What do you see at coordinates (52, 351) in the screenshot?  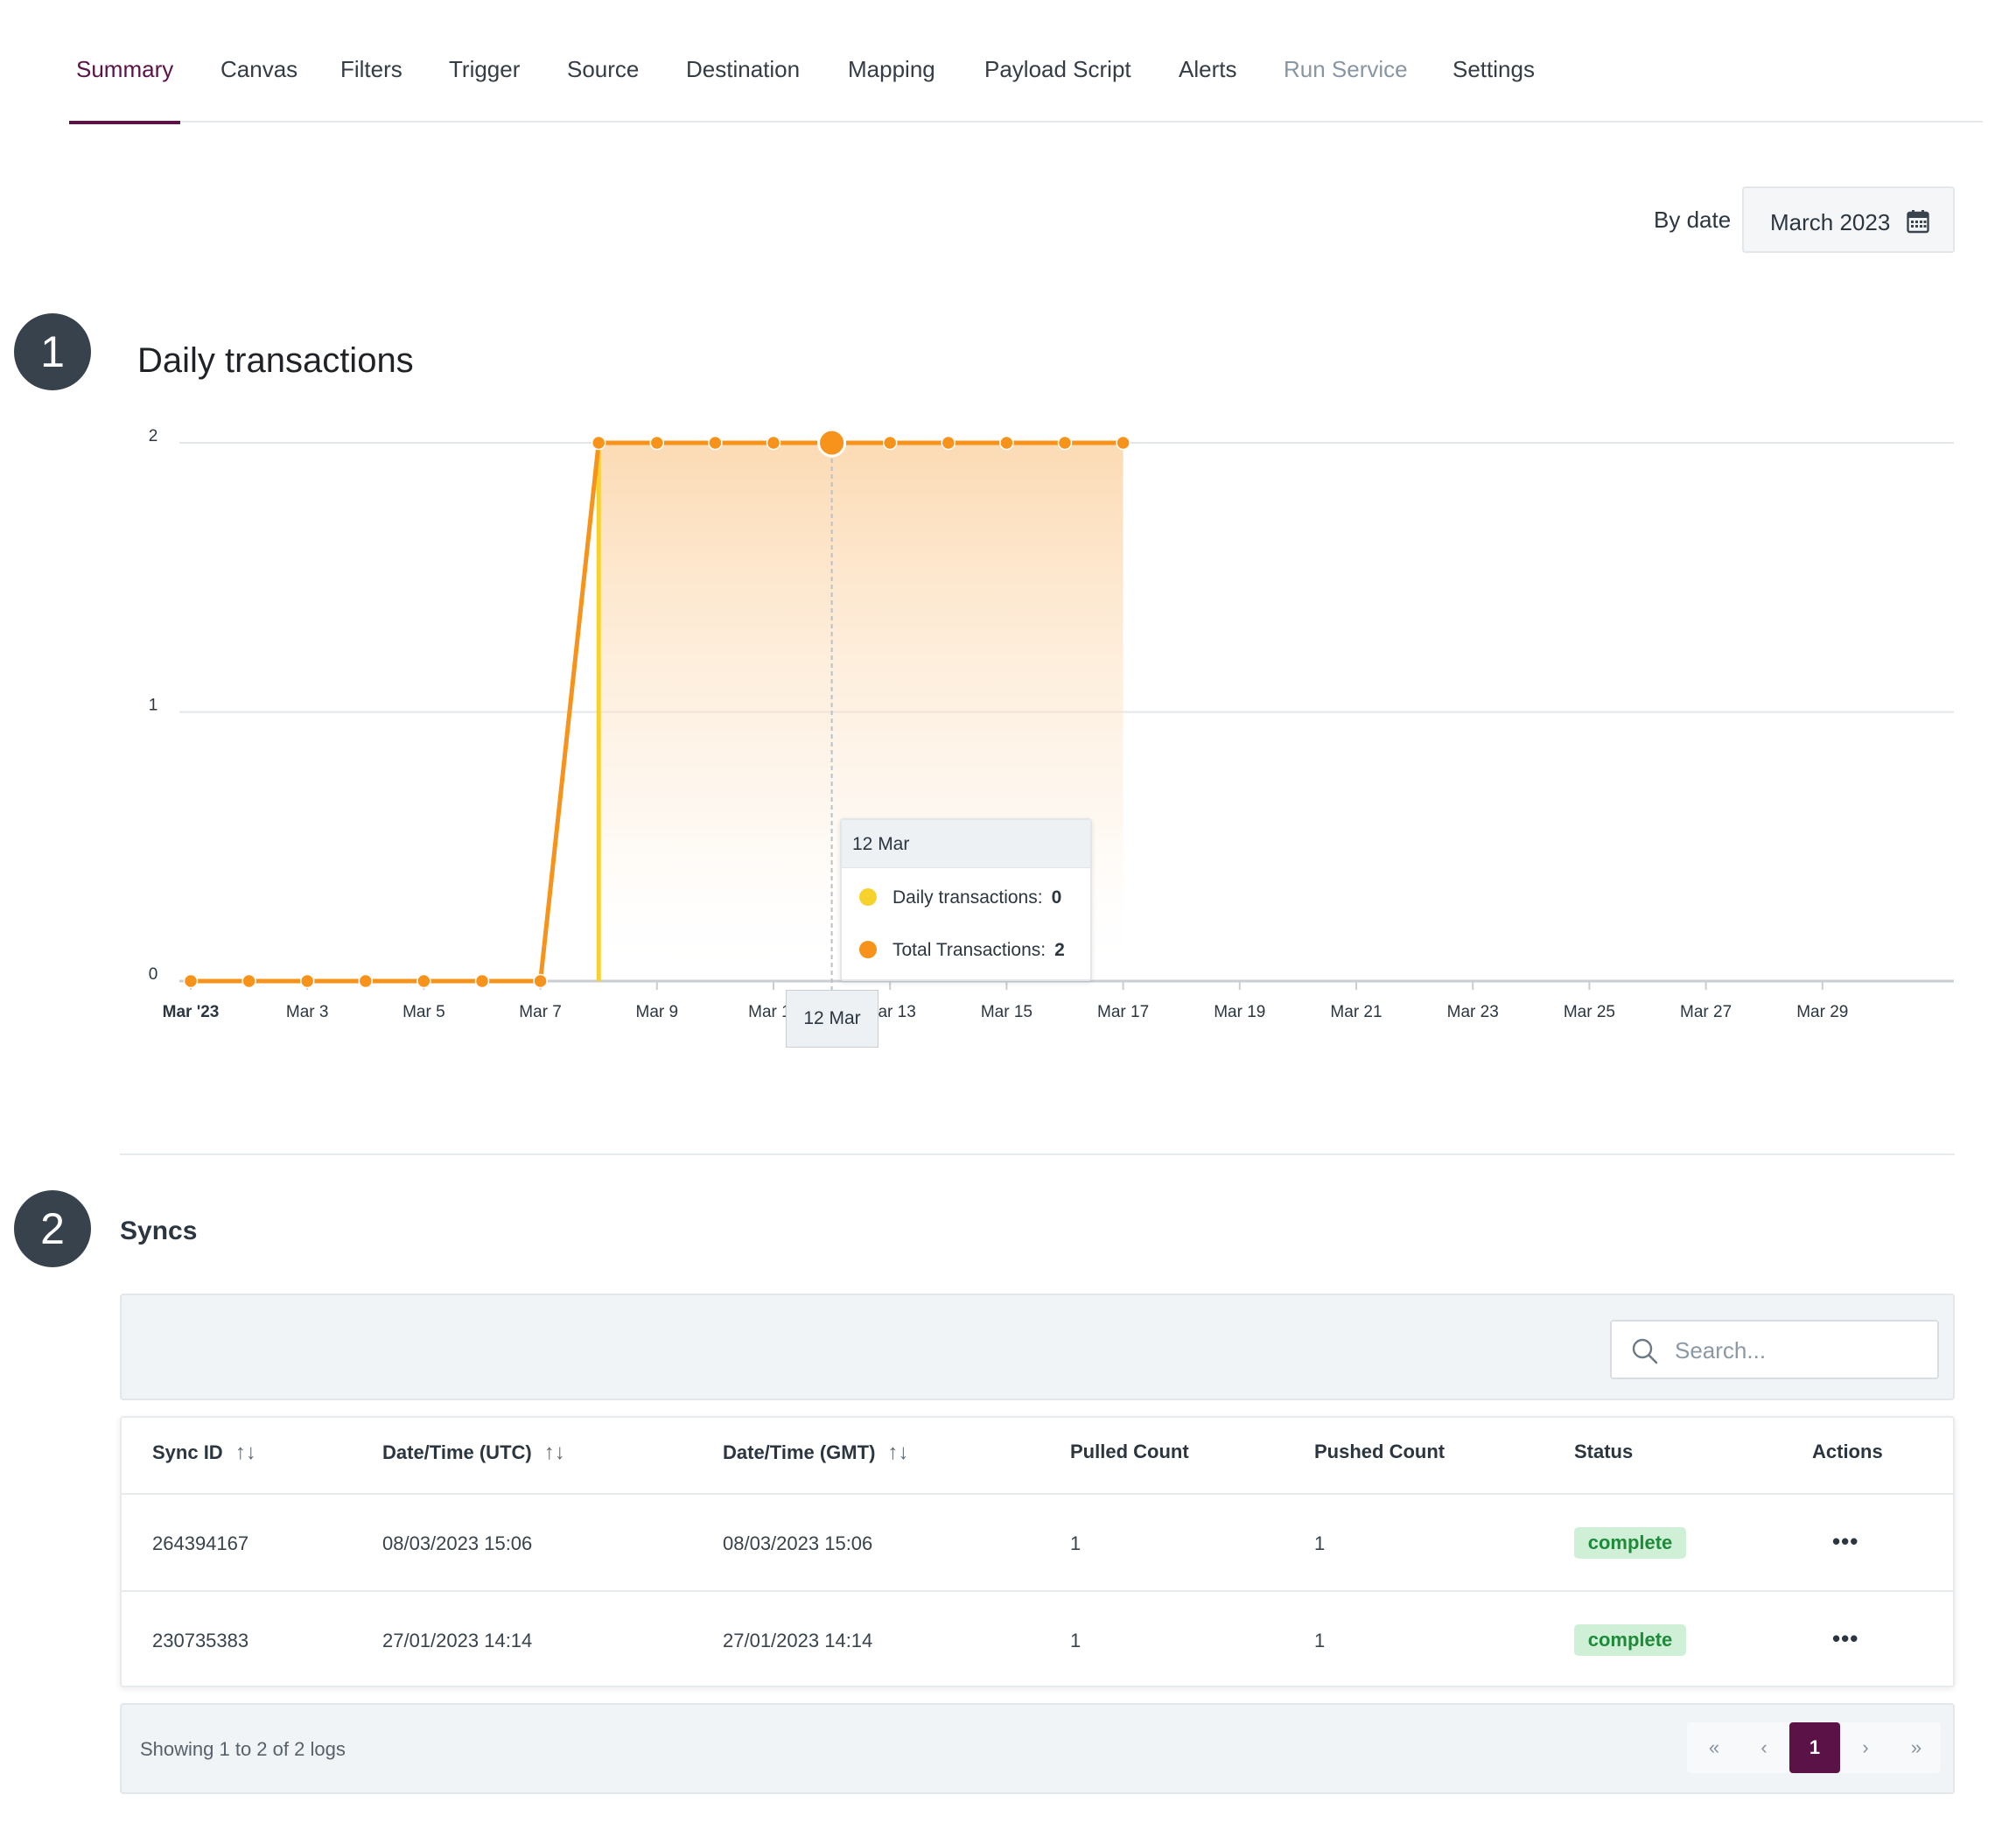 I see `step-1-badge: 1` at bounding box center [52, 351].